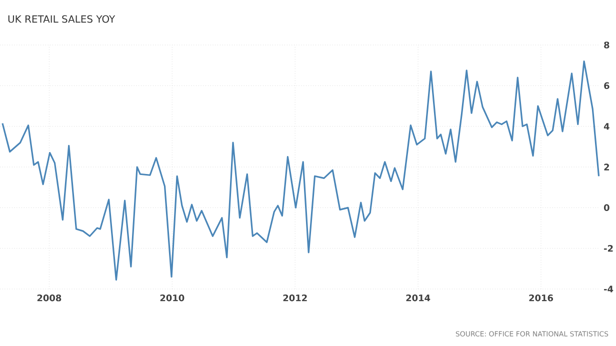 The width and height of the screenshot is (616, 346). I want to click on y-tick-label: -4, so click(609, 289).